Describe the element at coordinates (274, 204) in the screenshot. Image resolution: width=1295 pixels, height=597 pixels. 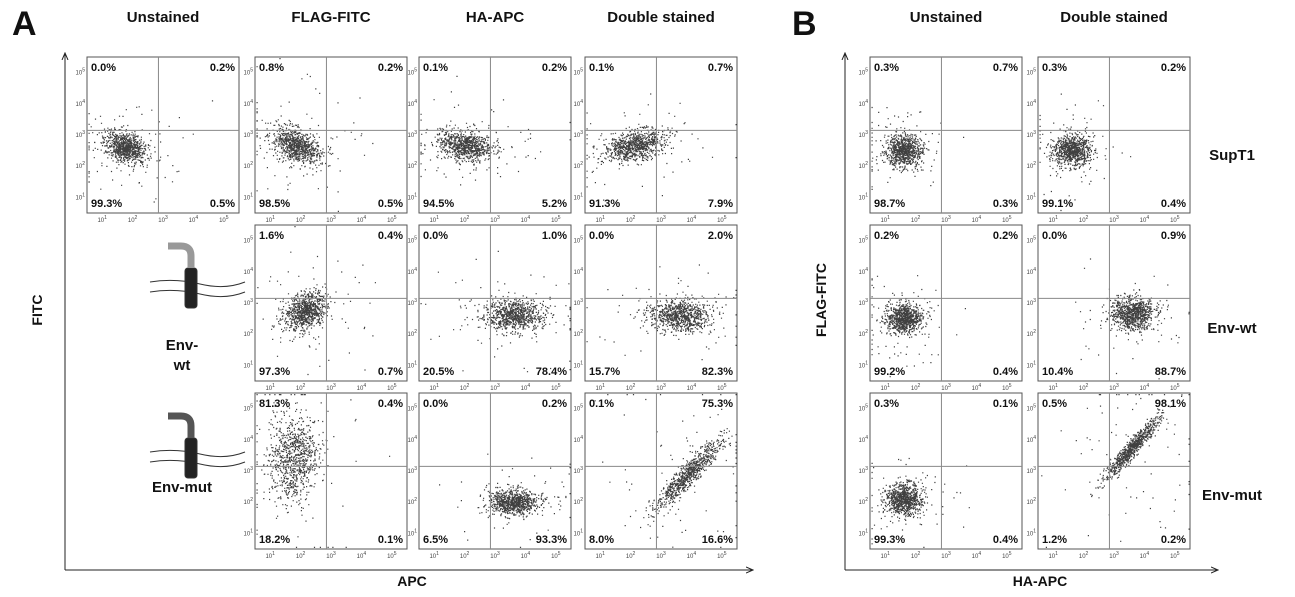
I see `quadrant-percent: 98.5%` at that location.